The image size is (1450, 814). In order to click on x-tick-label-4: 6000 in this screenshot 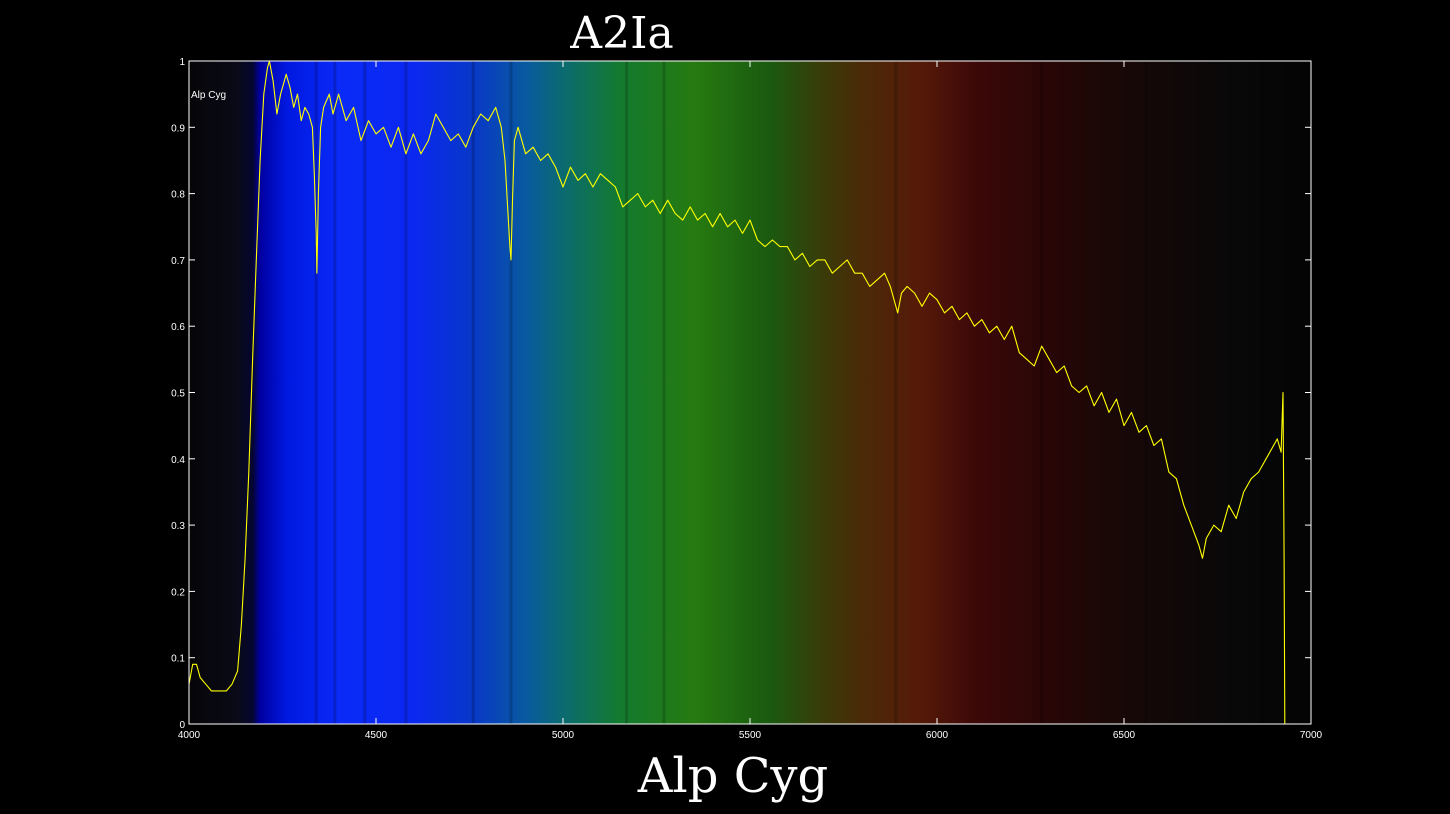, I will do `click(937, 735)`.